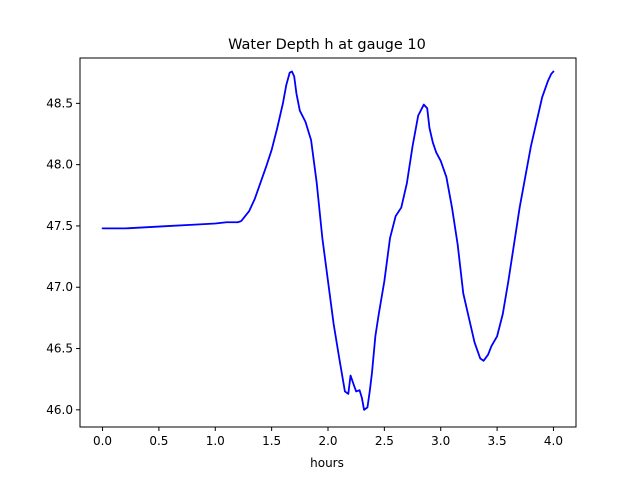 This screenshot has height=480, width=640. Describe the element at coordinates (553, 441) in the screenshot. I see `x-tick-label: 4.0` at that location.